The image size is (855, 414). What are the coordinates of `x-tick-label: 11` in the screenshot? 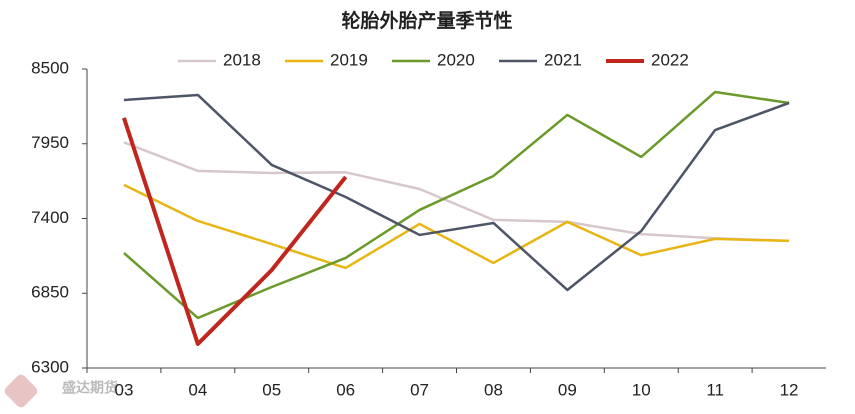 It's located at (715, 389).